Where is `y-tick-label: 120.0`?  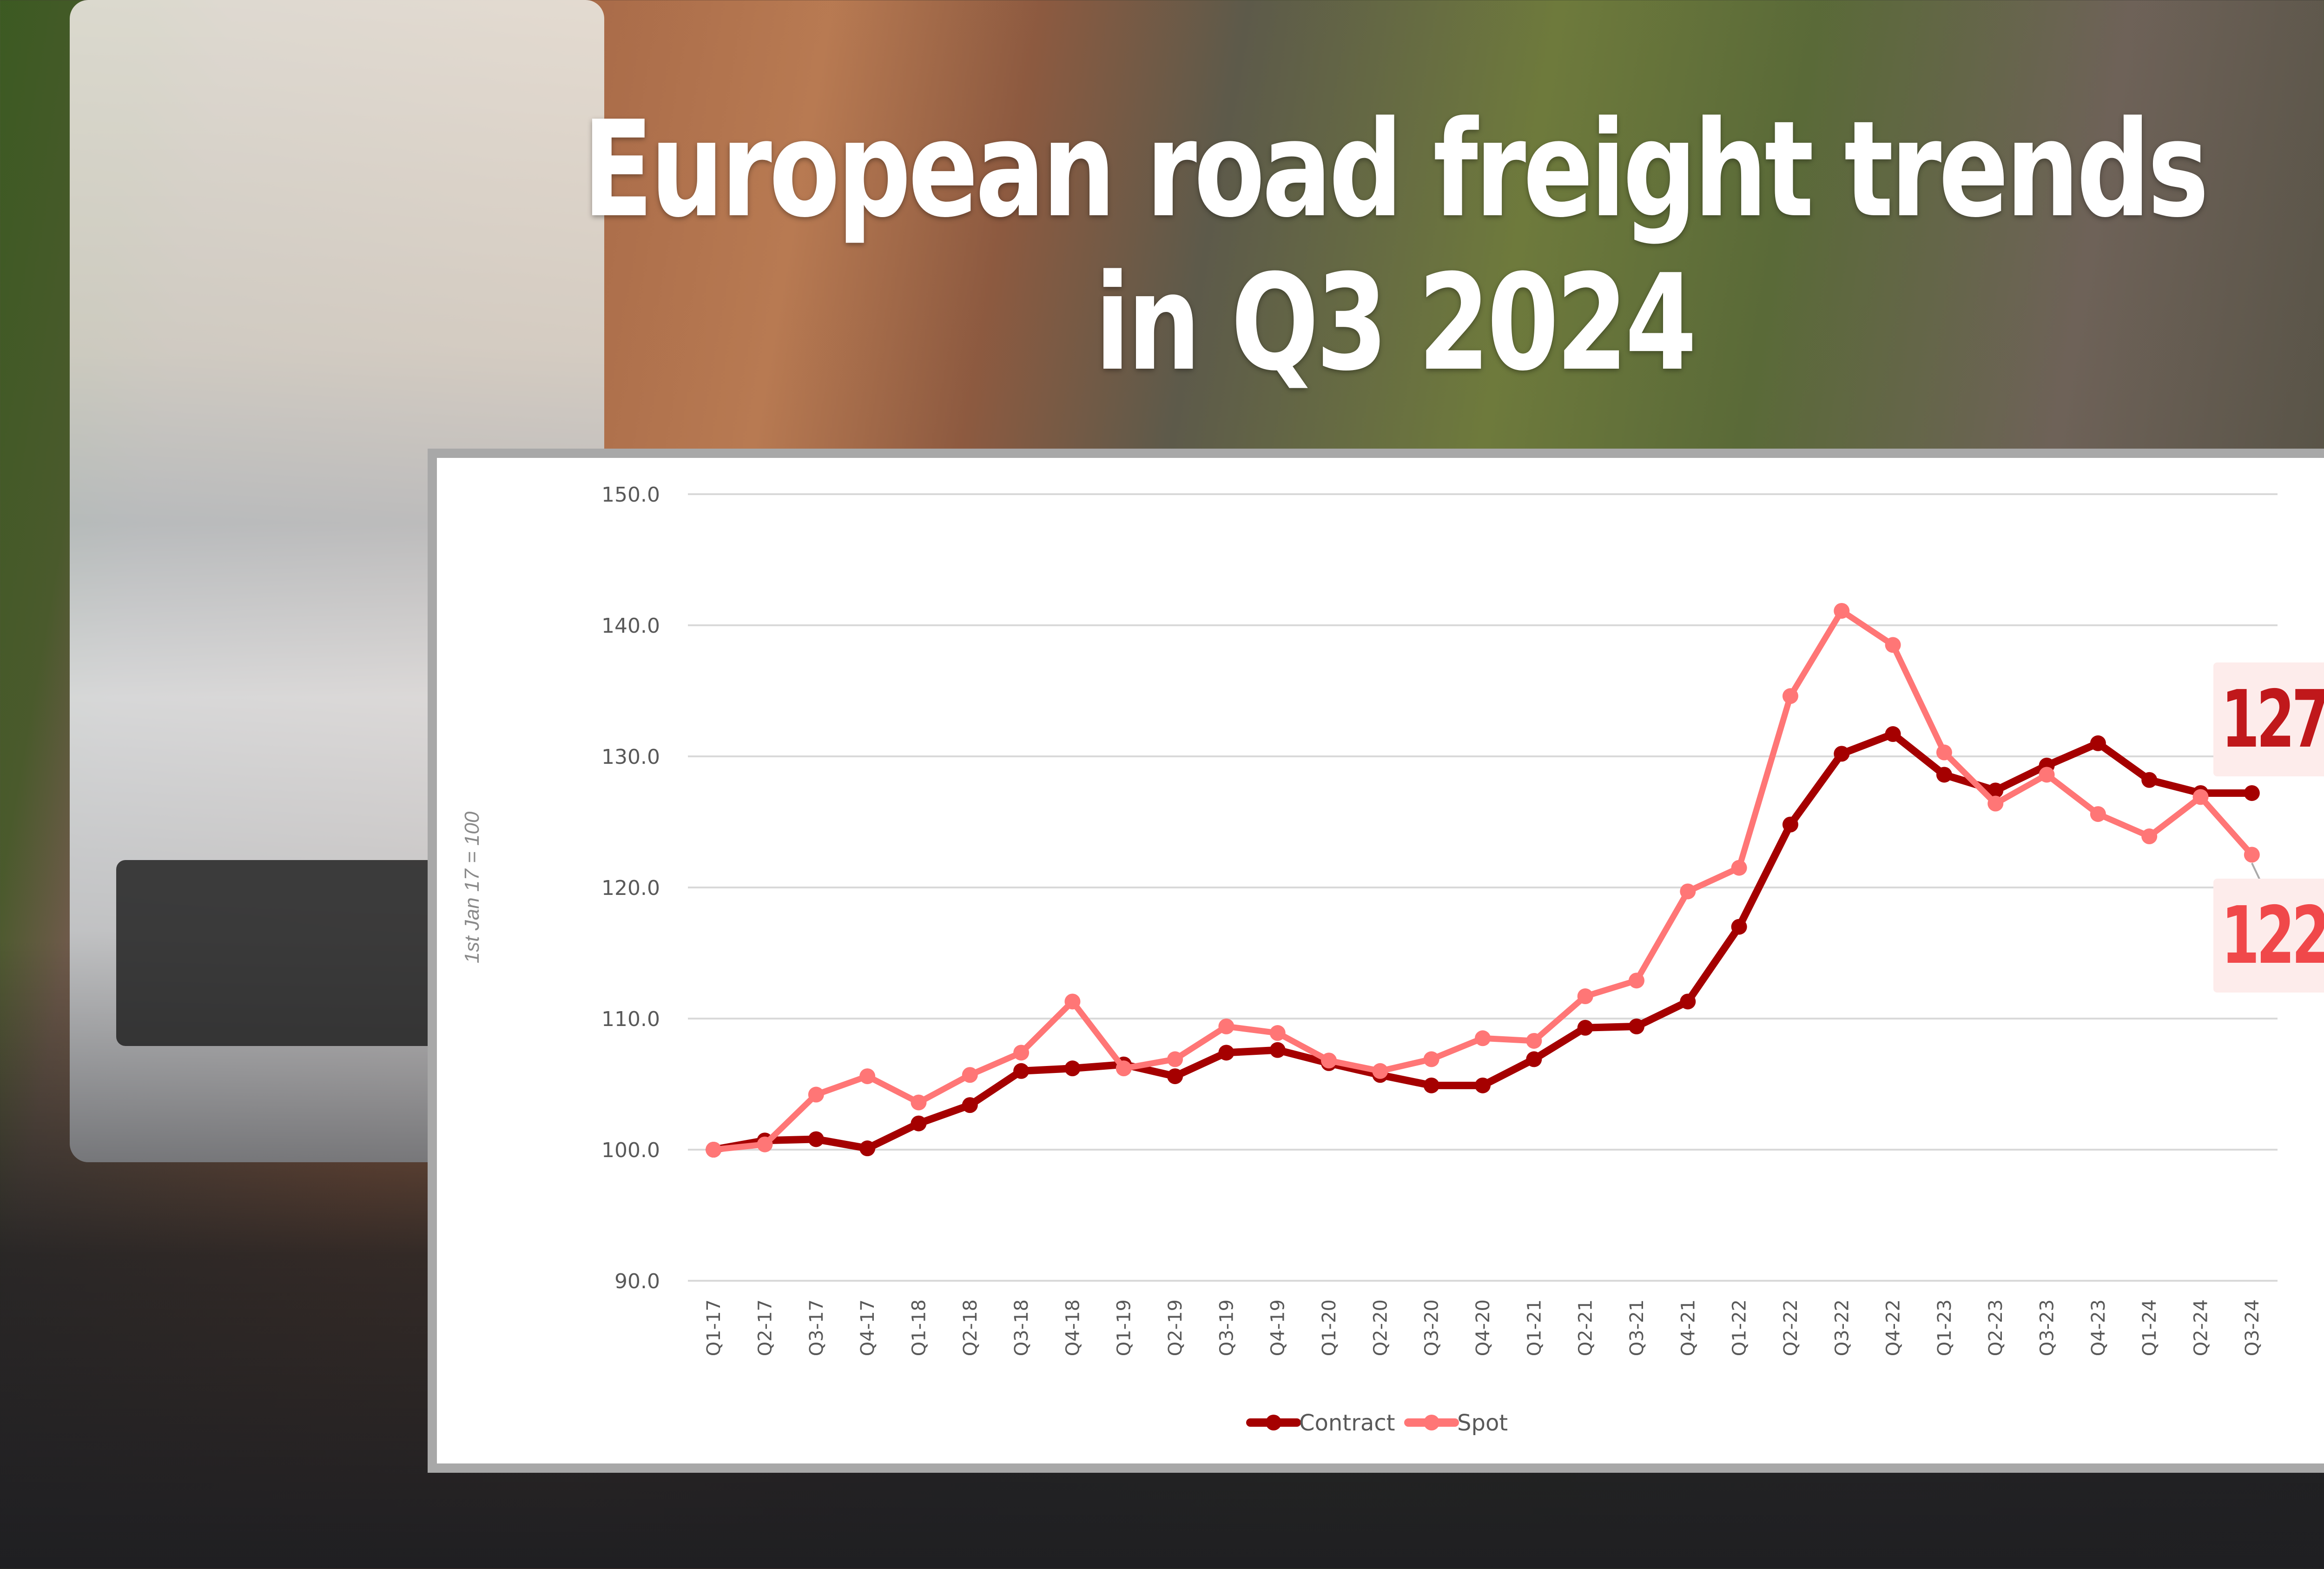 y-tick-label: 120.0 is located at coordinates (630, 888).